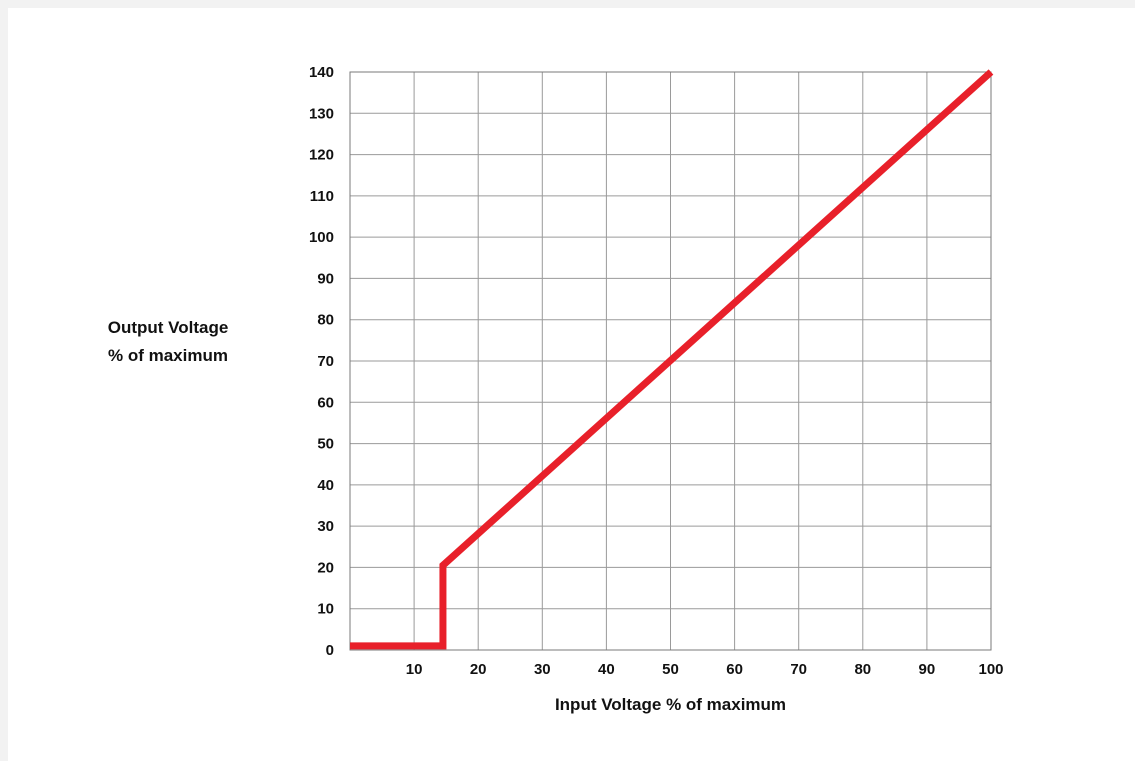 This screenshot has width=1135, height=761. I want to click on y-axis-title-line-1: Output Voltage, so click(168, 327).